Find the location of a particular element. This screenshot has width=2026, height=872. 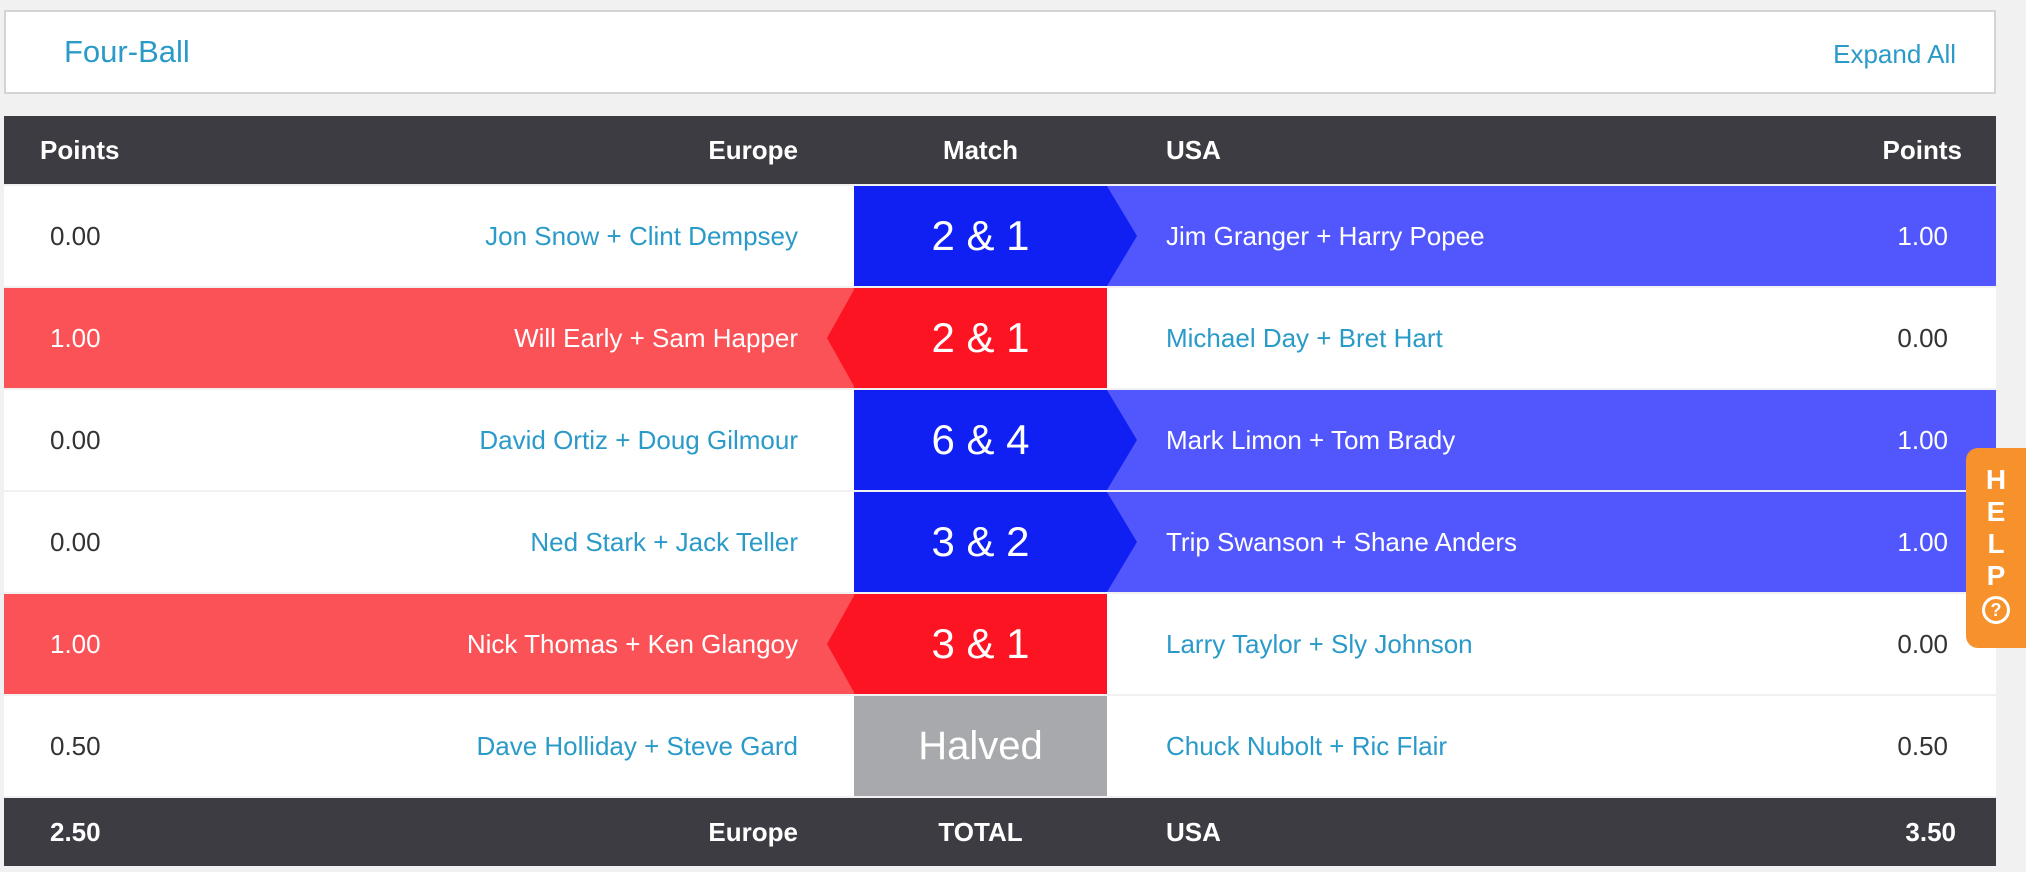

match-result: Halved is located at coordinates (980, 746).